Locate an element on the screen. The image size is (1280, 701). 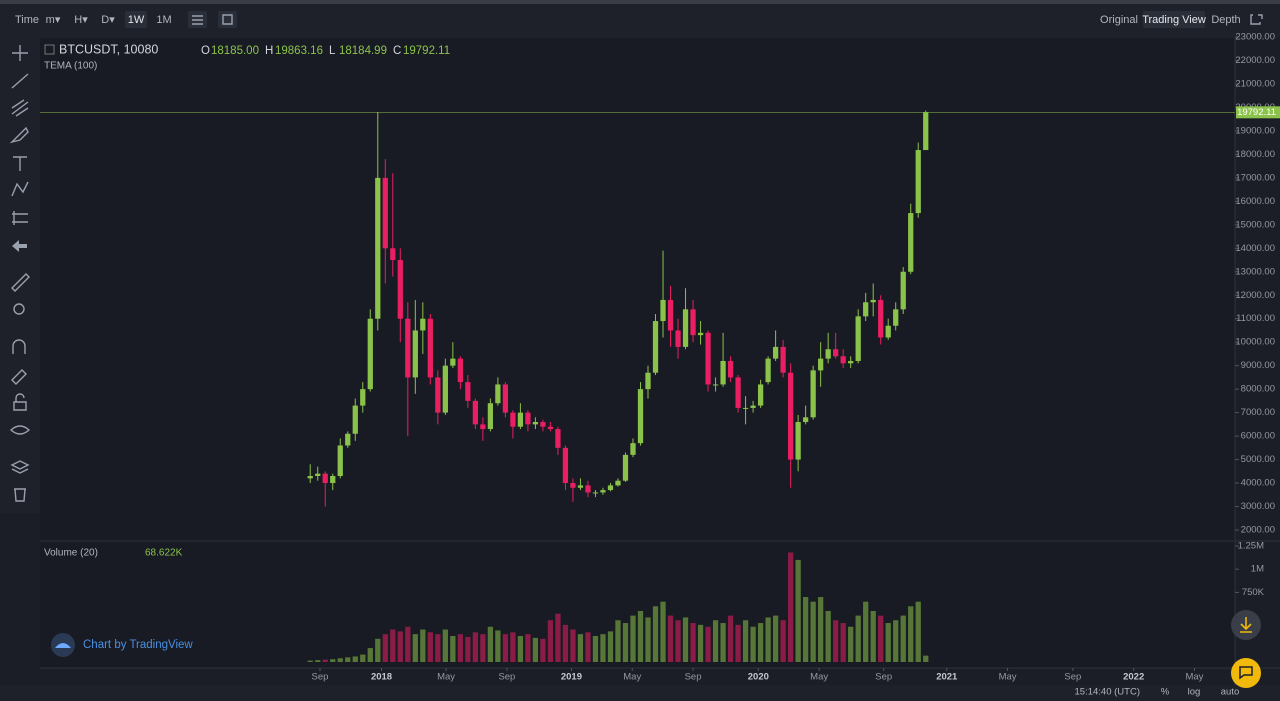
drawing-tools is located at coordinates (20, 273).